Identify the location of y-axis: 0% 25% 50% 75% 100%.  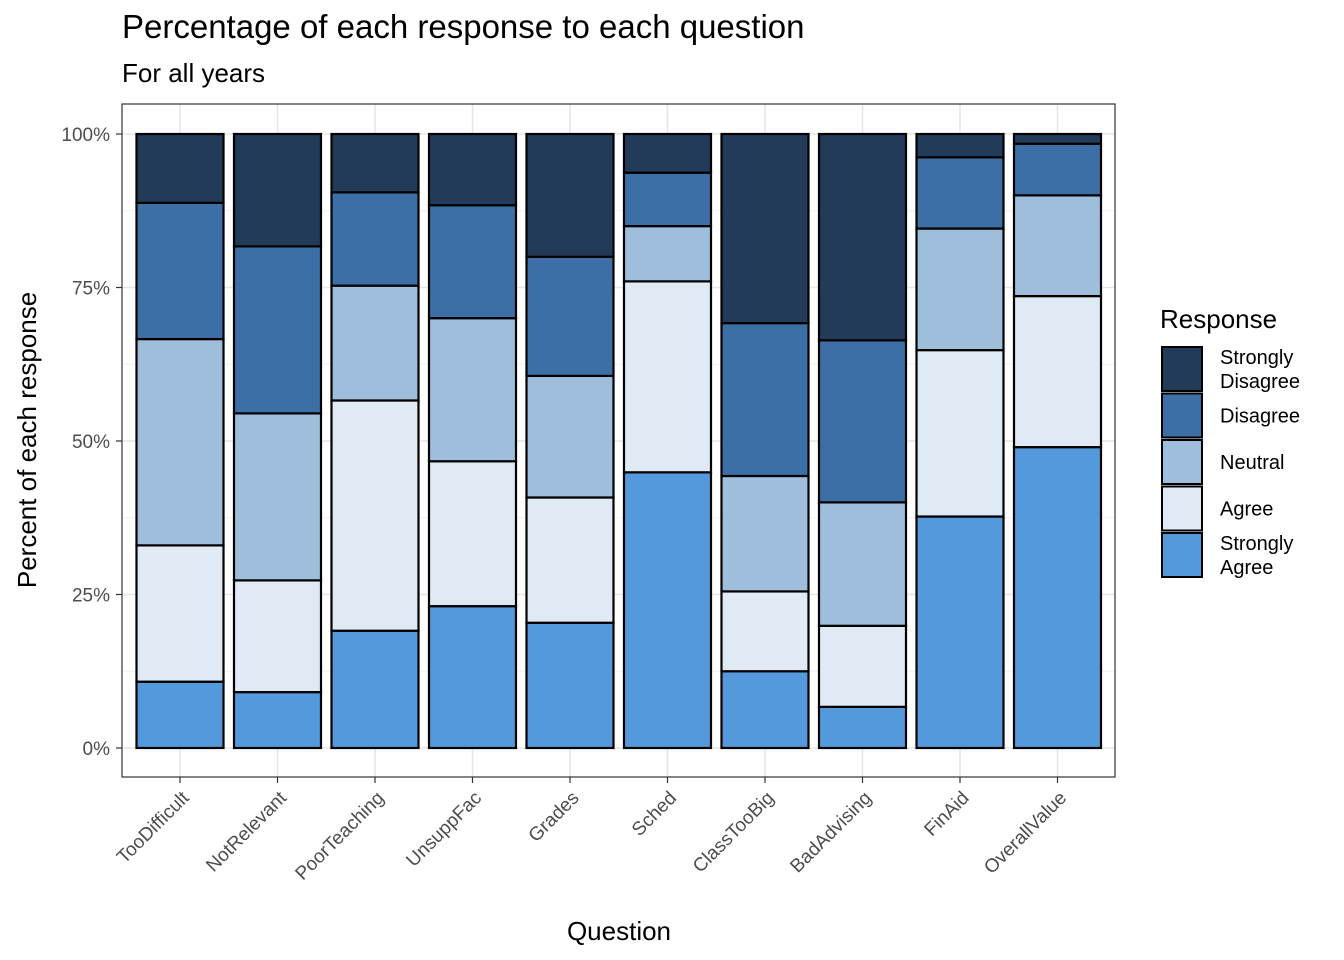
(91, 442).